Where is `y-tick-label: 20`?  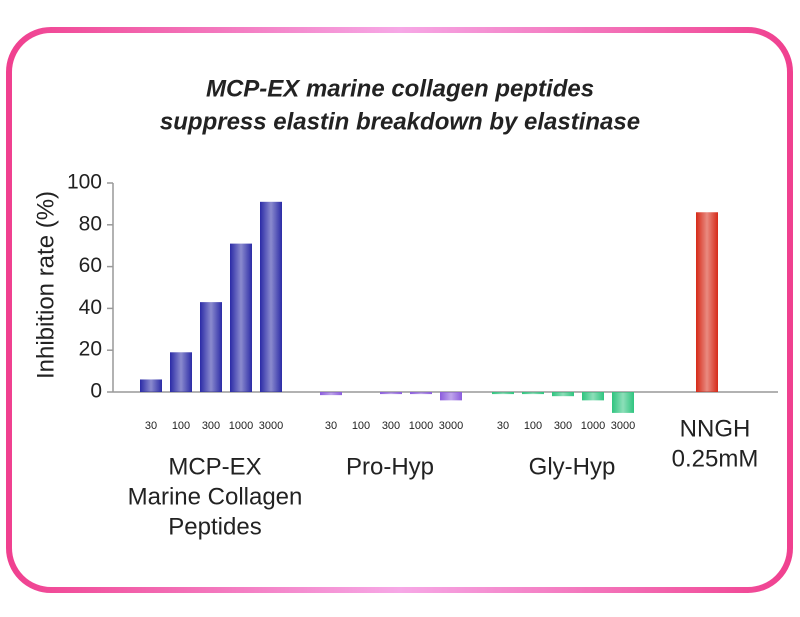 y-tick-label: 20 is located at coordinates (90, 349).